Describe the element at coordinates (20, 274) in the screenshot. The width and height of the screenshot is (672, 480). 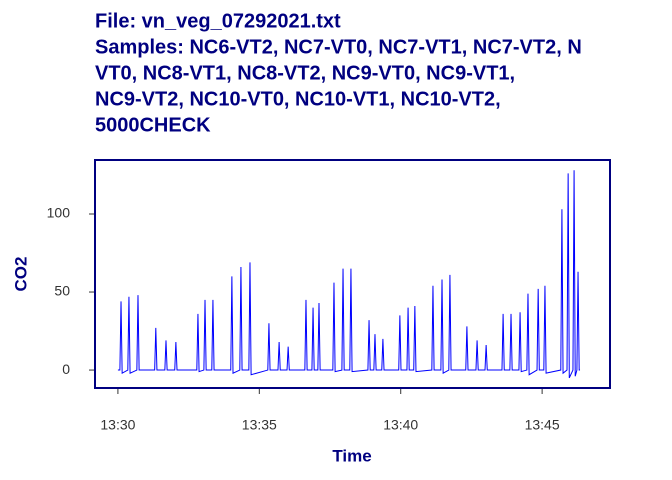
I see `y-axis-title: CO2` at that location.